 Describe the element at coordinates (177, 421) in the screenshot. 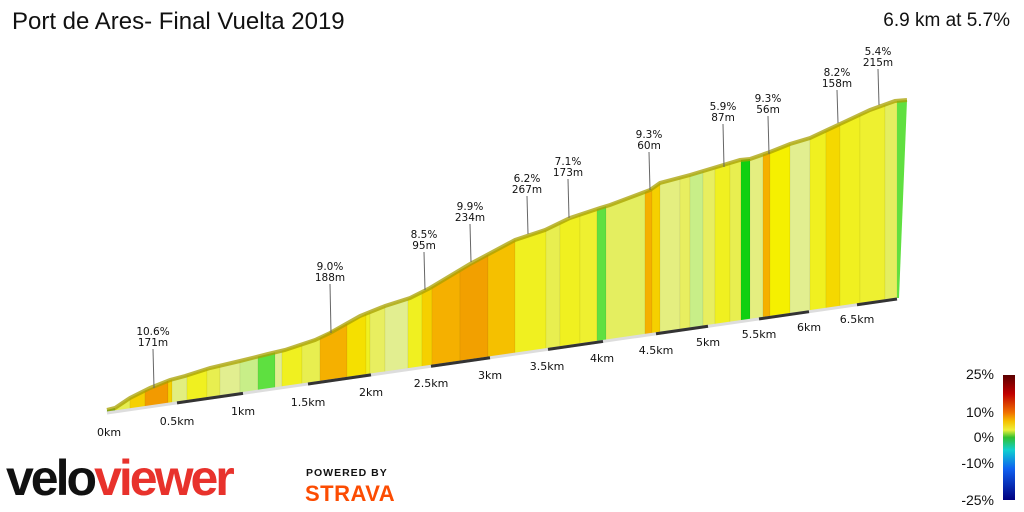

I see `x-tick-label: 0.5km` at that location.